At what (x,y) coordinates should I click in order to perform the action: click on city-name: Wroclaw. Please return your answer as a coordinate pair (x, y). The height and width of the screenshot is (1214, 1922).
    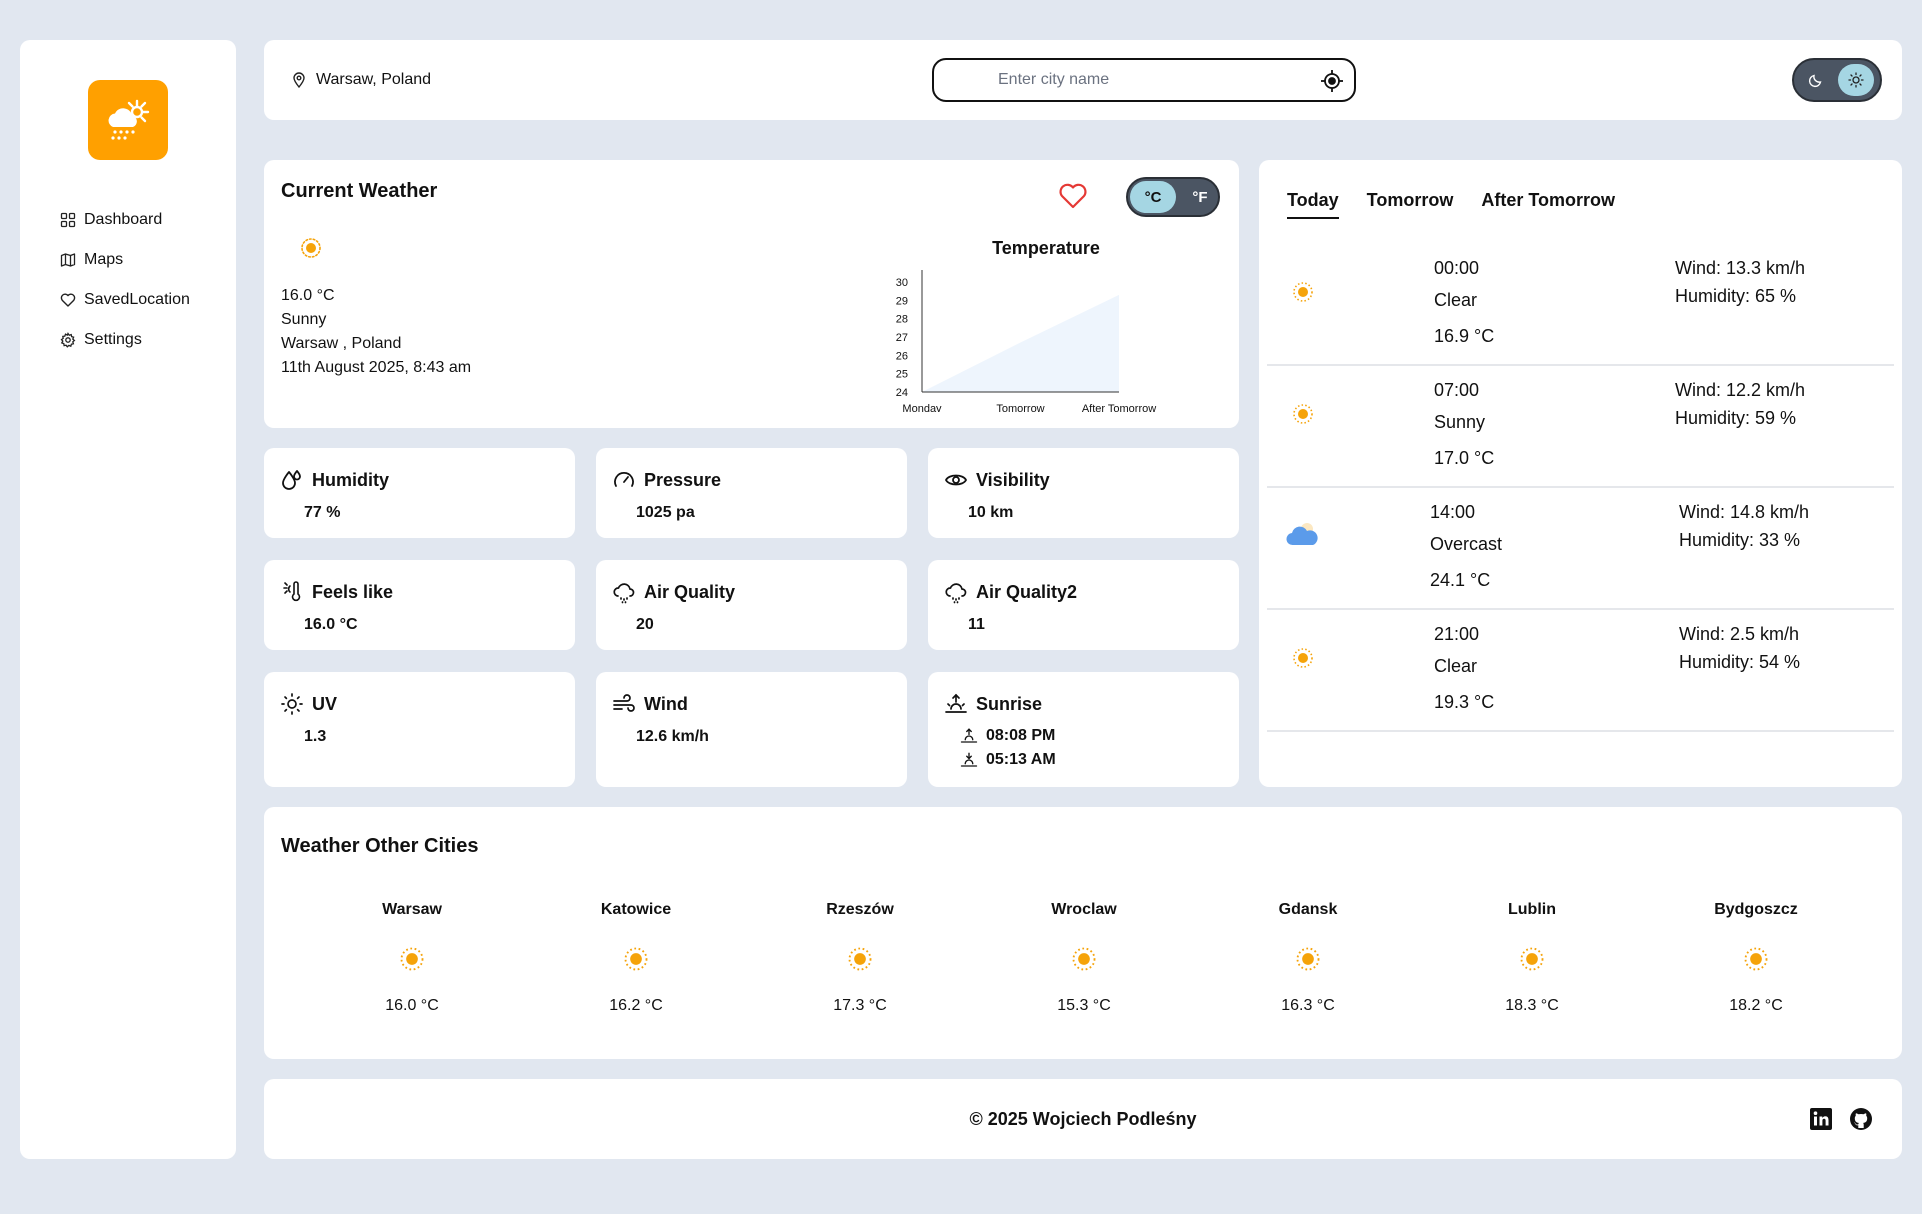
    Looking at the image, I should click on (1084, 909).